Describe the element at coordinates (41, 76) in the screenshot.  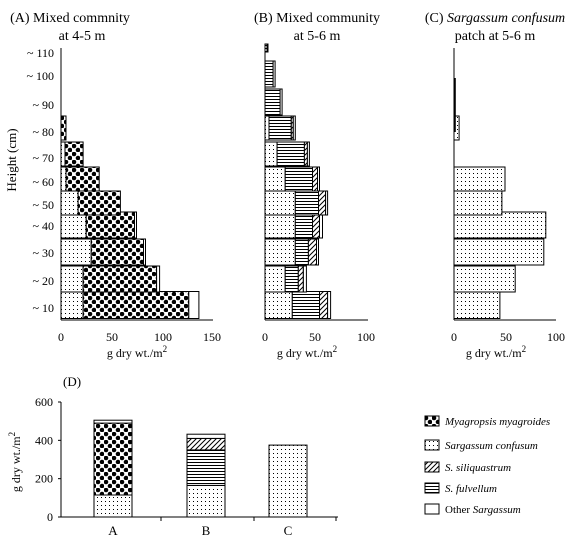
I see `height-tick-label: ~ 100` at that location.